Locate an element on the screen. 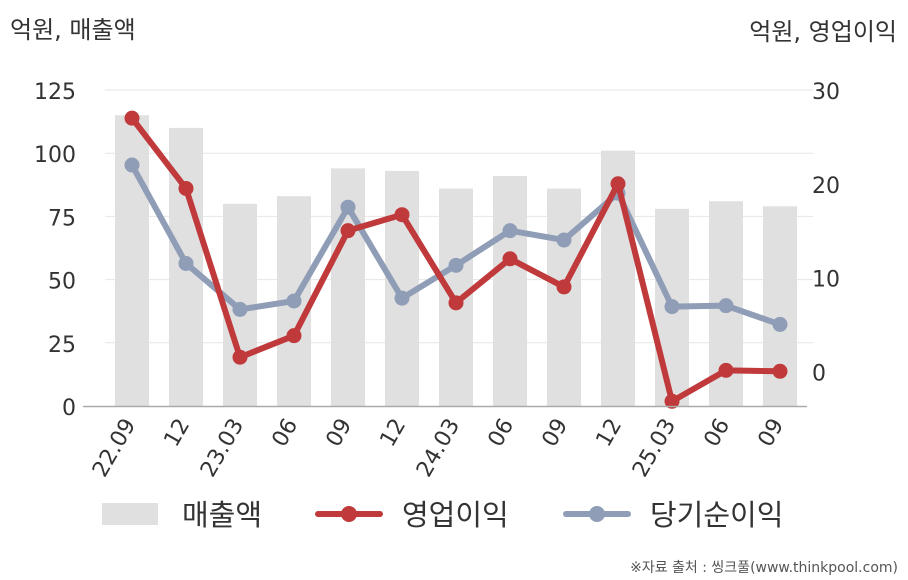 The width and height of the screenshot is (908, 580). x-tick-label: 23.03 is located at coordinates (222, 448).